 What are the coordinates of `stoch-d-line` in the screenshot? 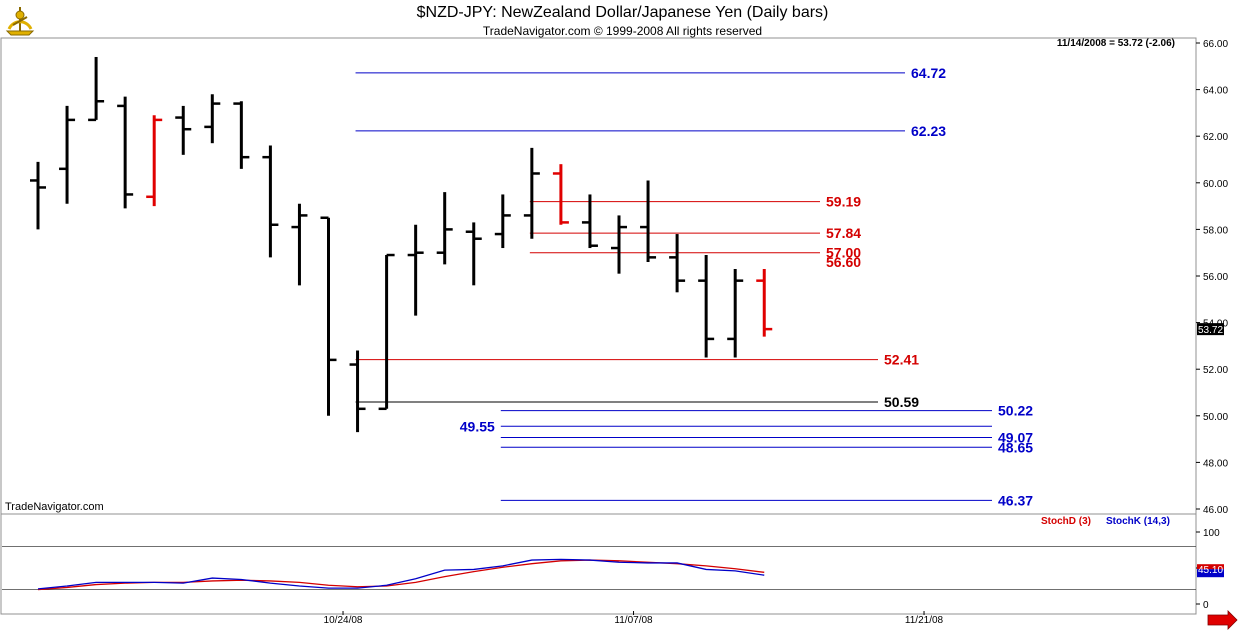 It's located at (401, 575).